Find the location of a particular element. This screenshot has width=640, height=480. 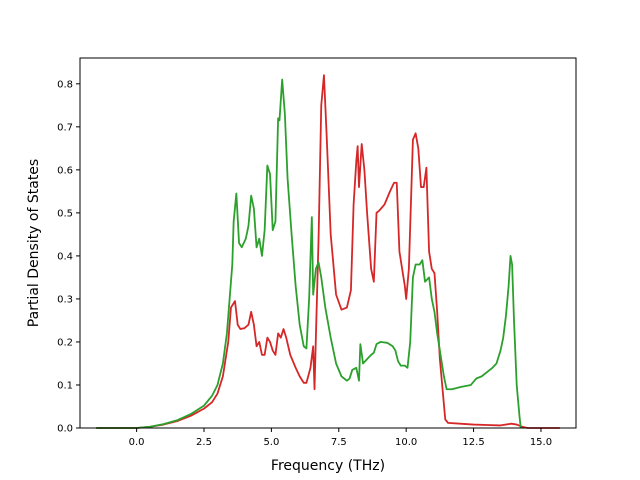

y-tick-label: 0.7 is located at coordinates (65, 127).